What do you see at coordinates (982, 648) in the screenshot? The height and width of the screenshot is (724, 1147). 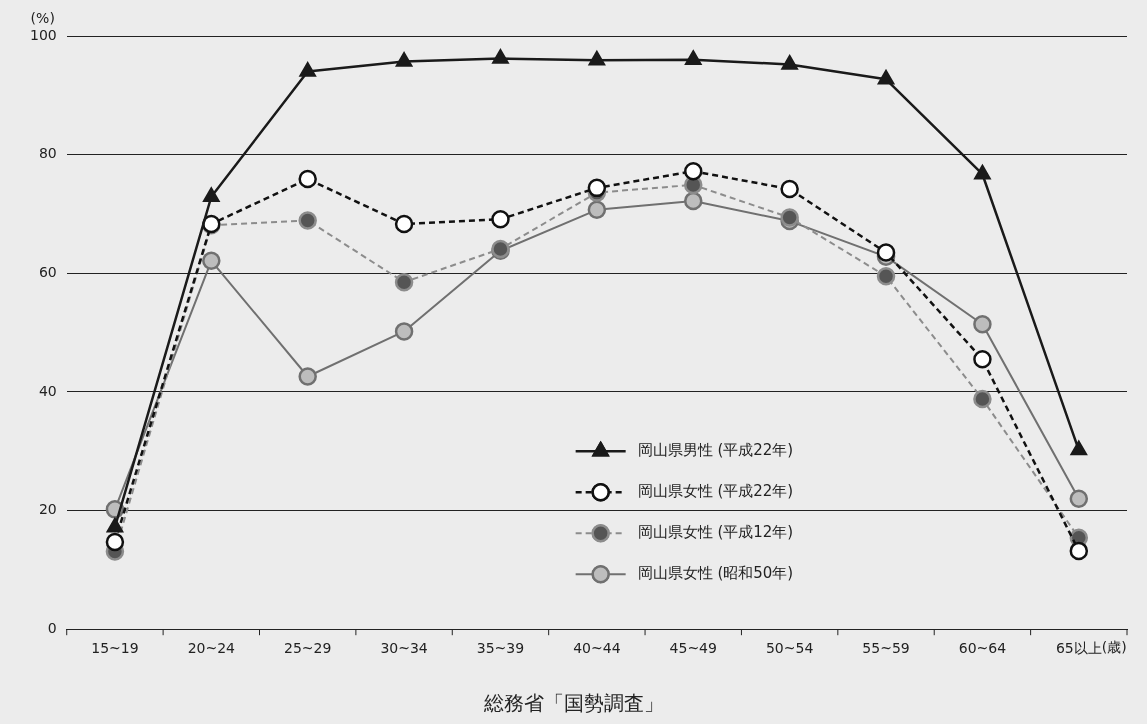 I see `x-tick-label: 60~64` at bounding box center [982, 648].